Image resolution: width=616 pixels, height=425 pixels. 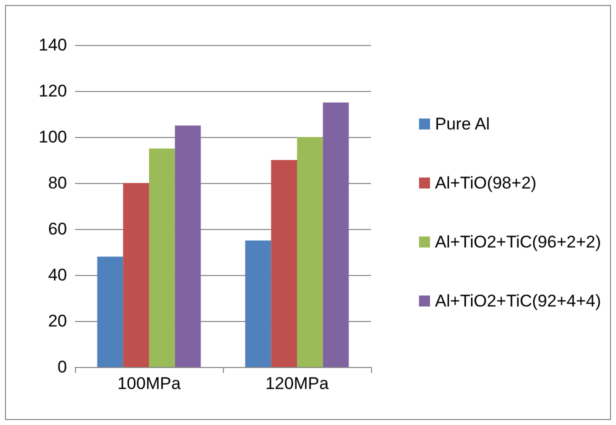 I want to click on y-tick-label: 60, so click(x=57, y=229).